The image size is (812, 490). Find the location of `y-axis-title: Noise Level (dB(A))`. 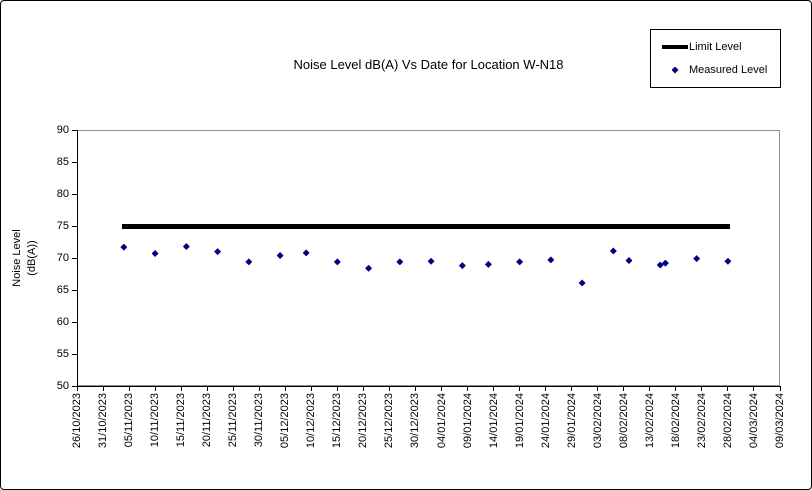

y-axis-title: Noise Level (dB(A)) is located at coordinates (25, 258).